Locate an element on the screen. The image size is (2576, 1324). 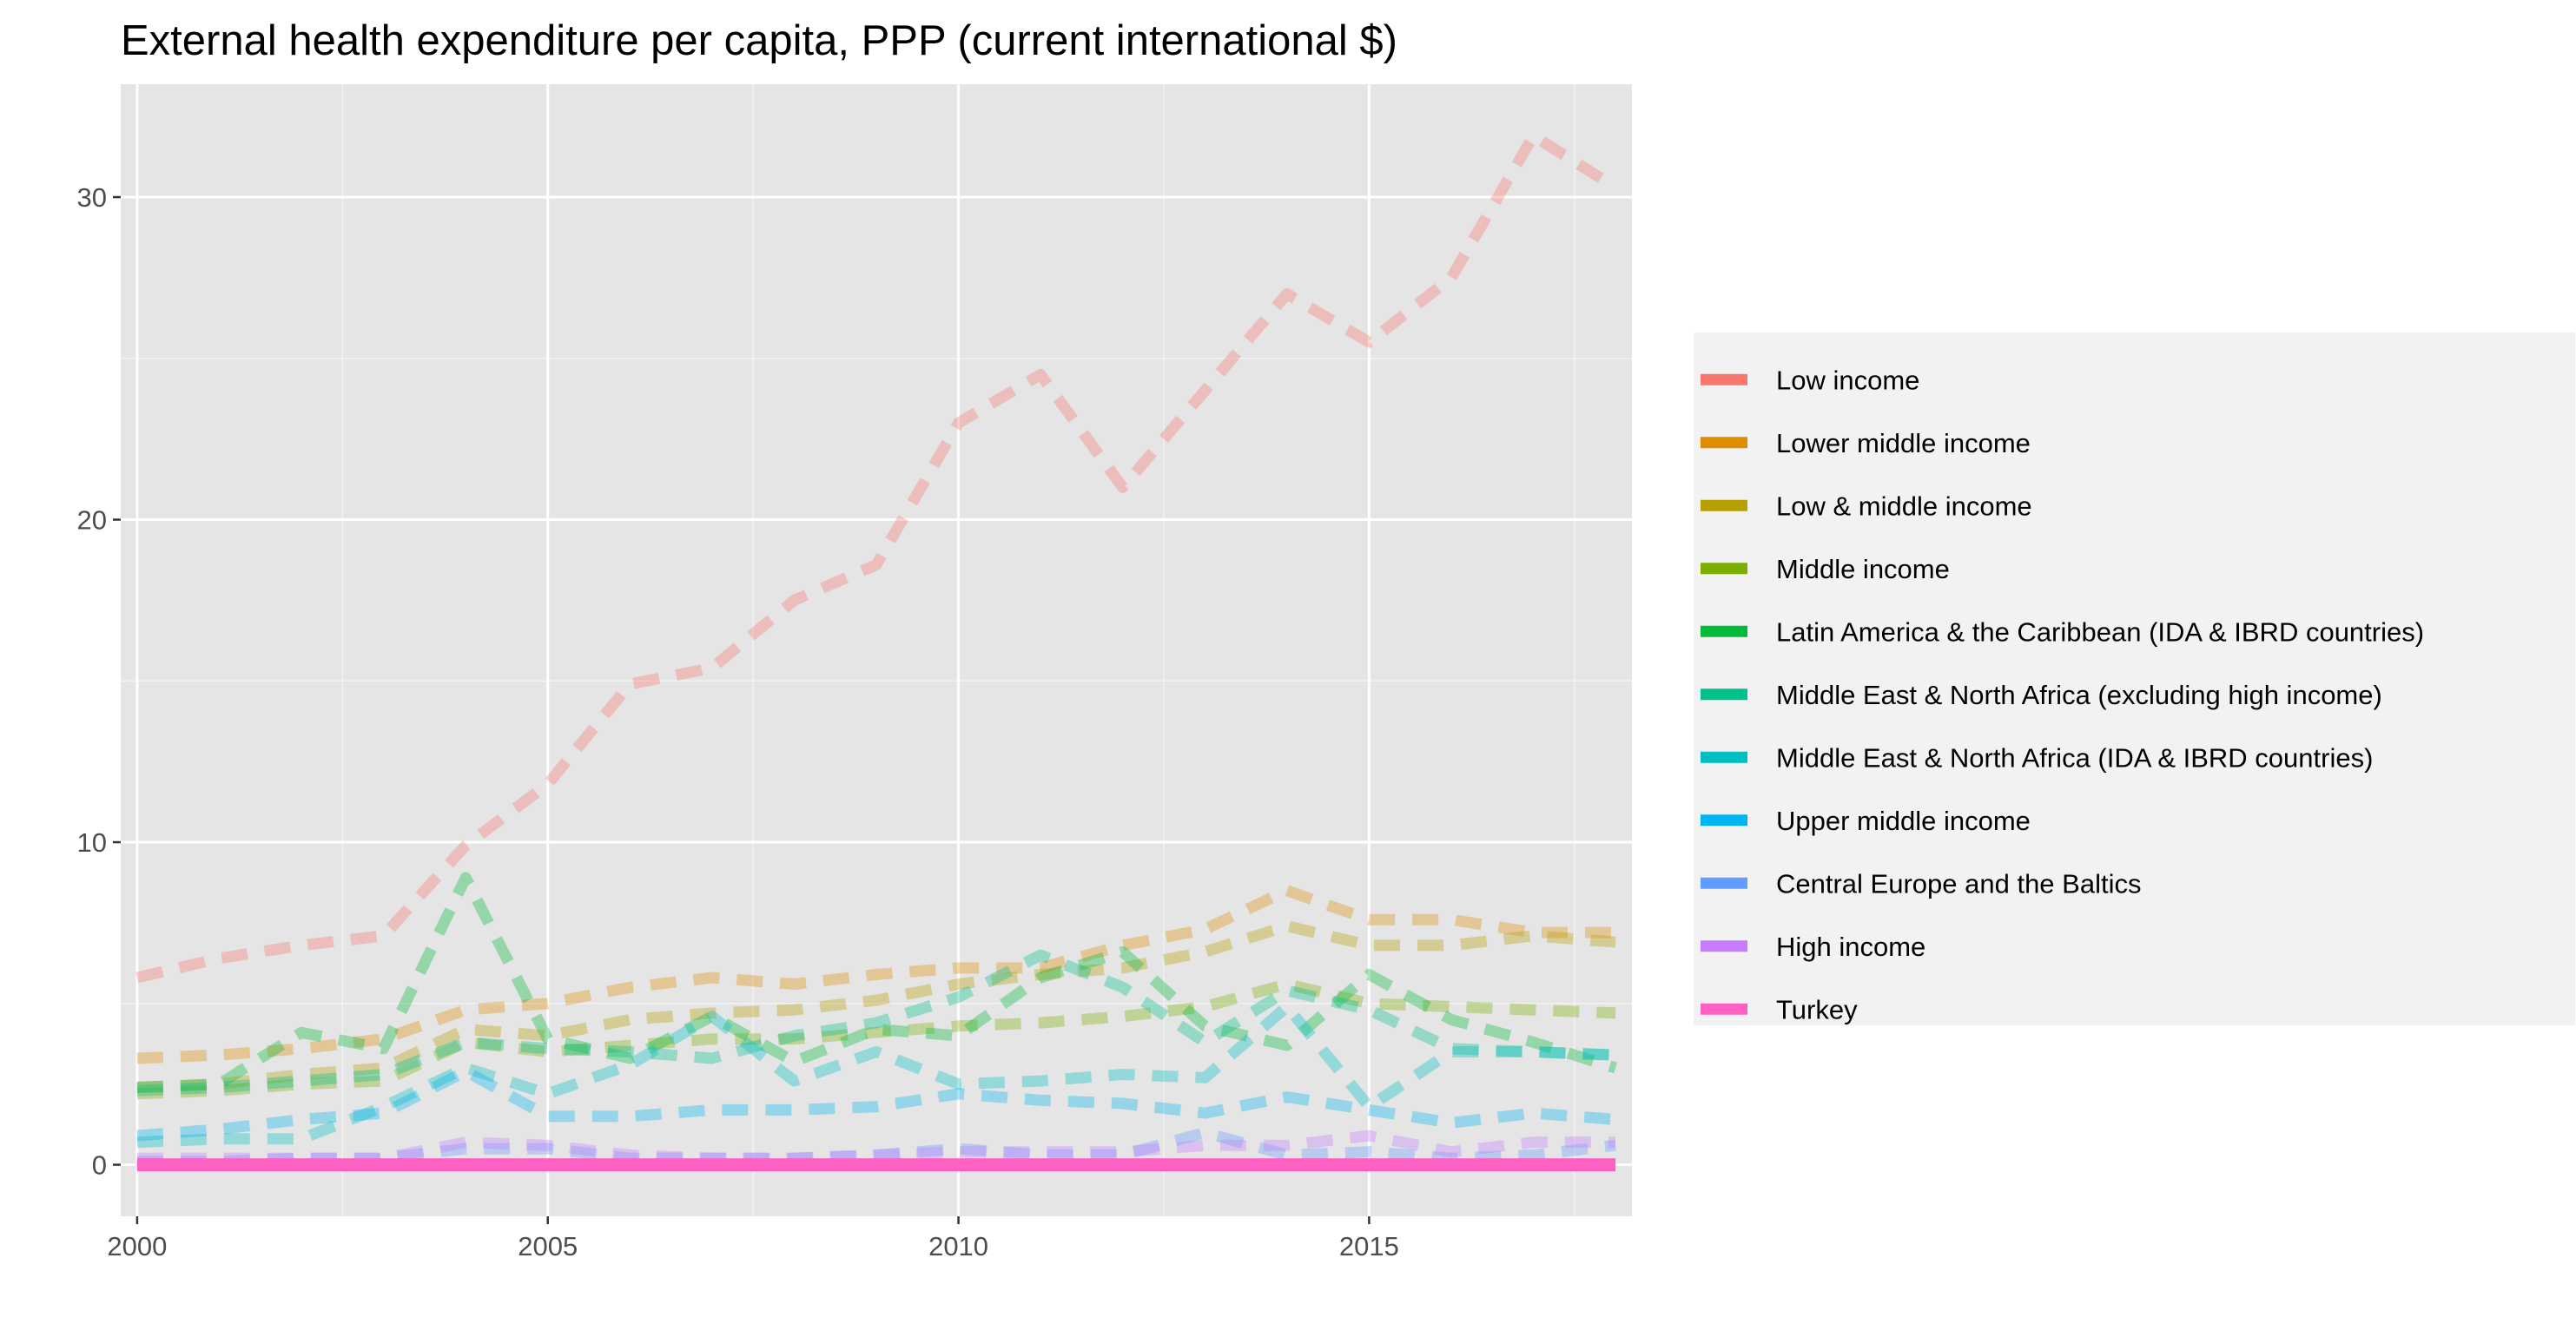
x-tick-label: 2015 is located at coordinates (1369, 1246).